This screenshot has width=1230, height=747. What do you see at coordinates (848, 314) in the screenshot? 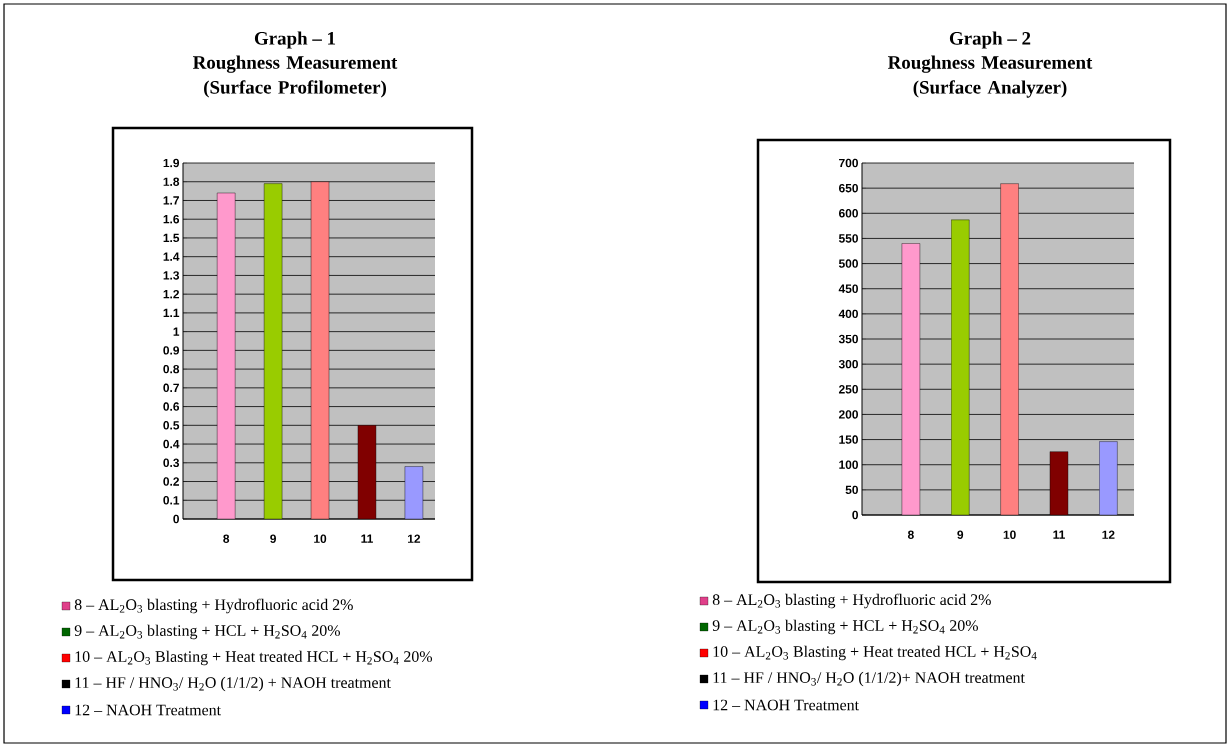
I see `y-tick-label: 400` at bounding box center [848, 314].